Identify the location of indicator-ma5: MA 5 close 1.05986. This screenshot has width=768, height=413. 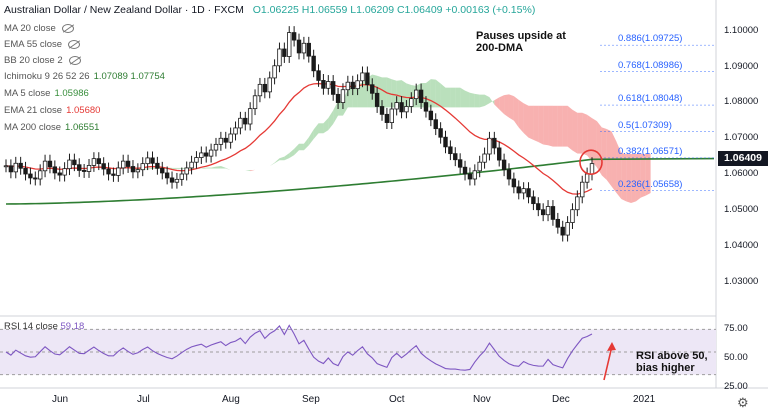
(46, 93).